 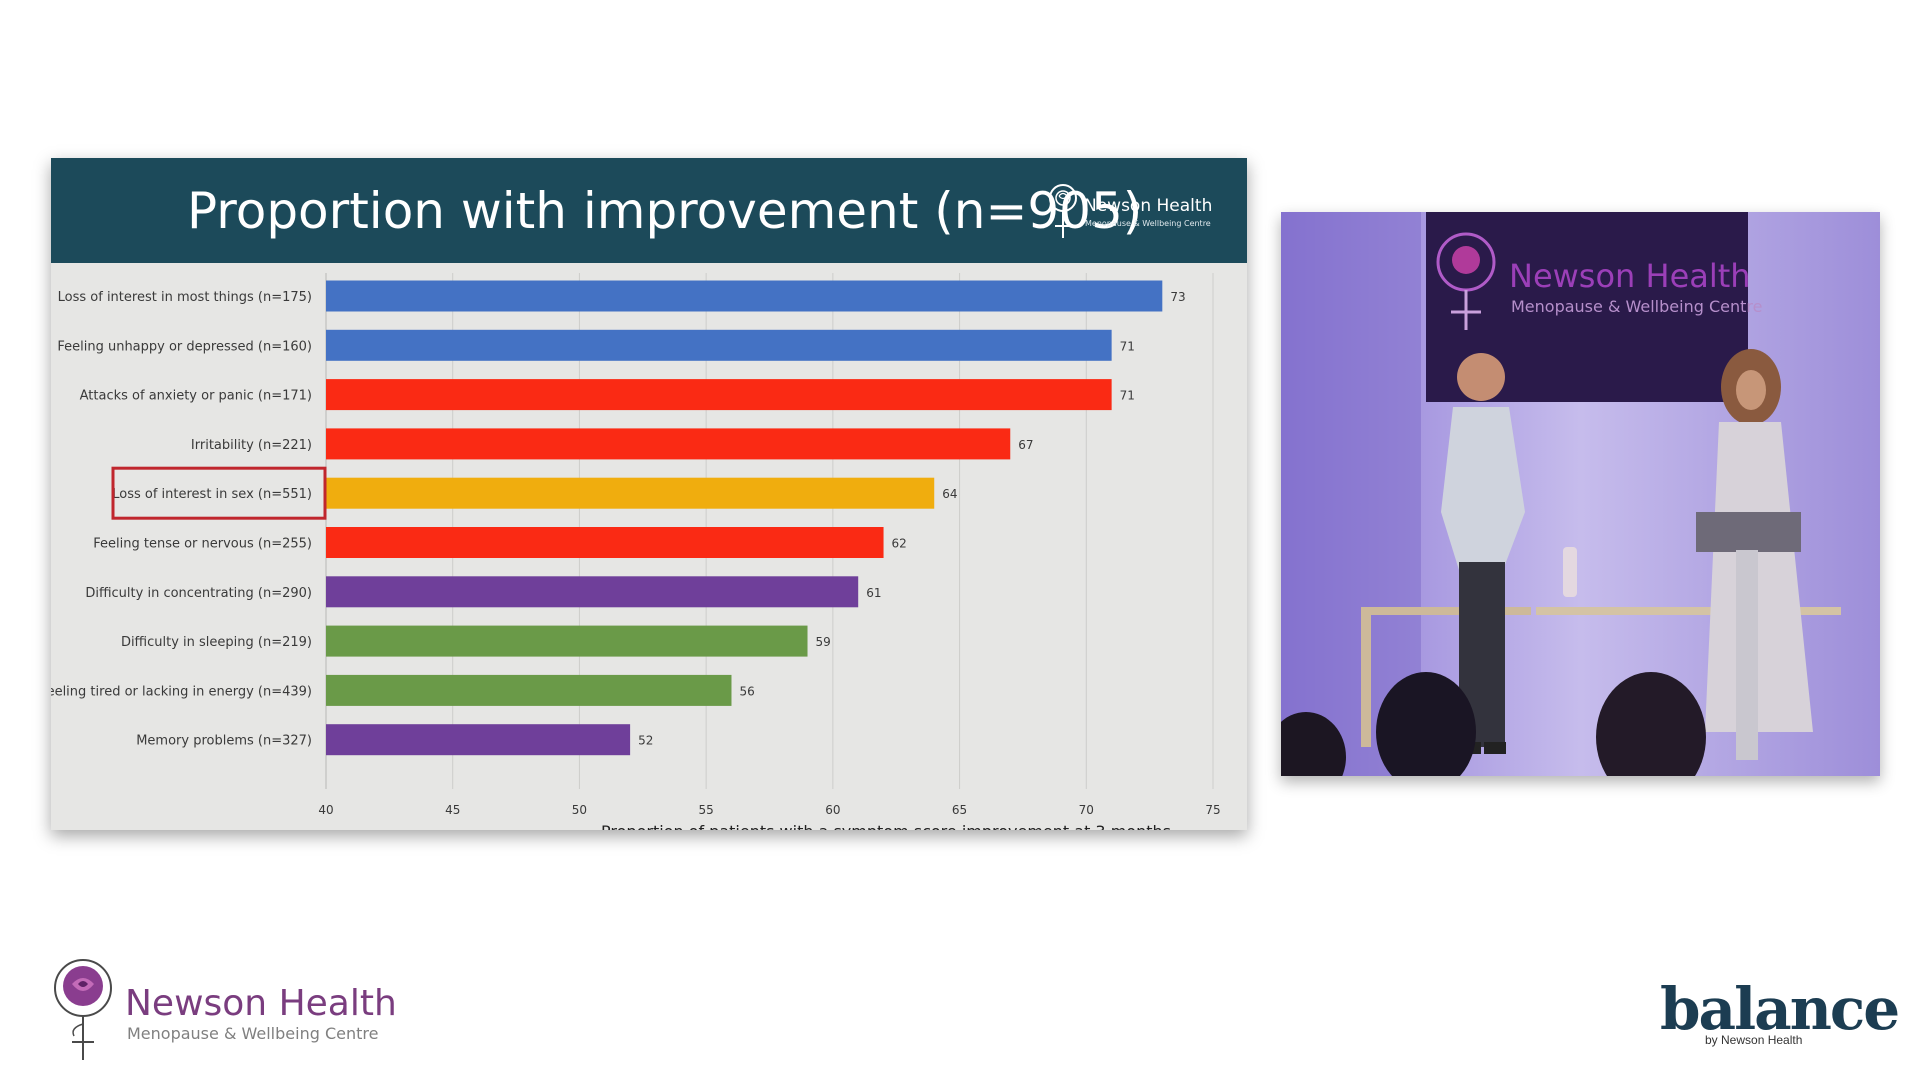 What do you see at coordinates (1754, 1040) in the screenshot?
I see `balance-logo-subtitle: by Newson Health` at bounding box center [1754, 1040].